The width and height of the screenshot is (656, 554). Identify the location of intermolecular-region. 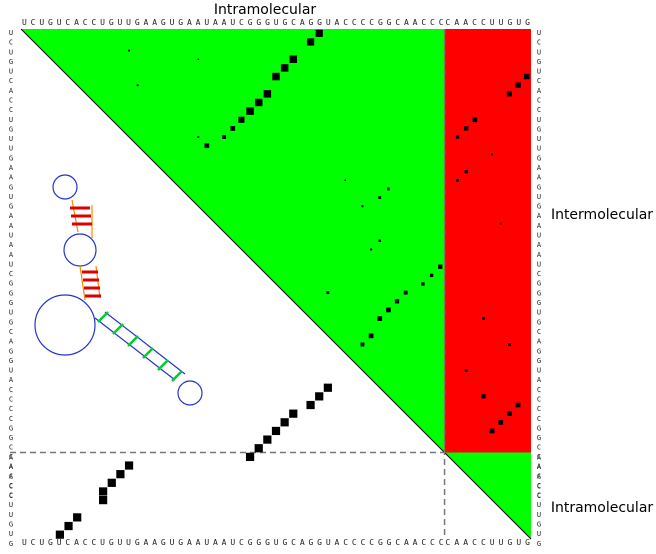
(487, 241).